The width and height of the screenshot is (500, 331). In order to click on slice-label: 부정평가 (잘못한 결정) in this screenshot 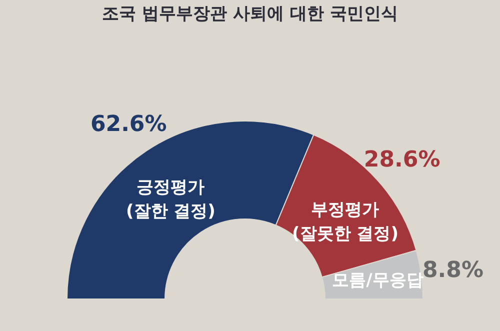, I will do `click(345, 222)`.